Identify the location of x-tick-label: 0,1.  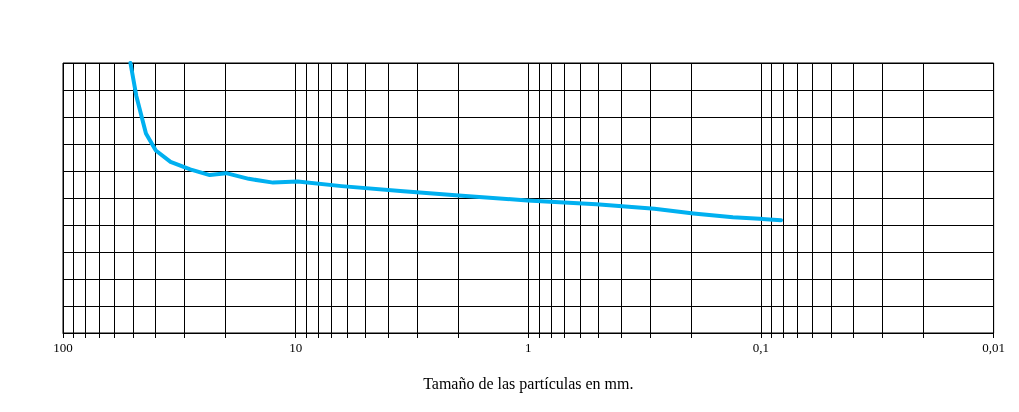
(761, 347).